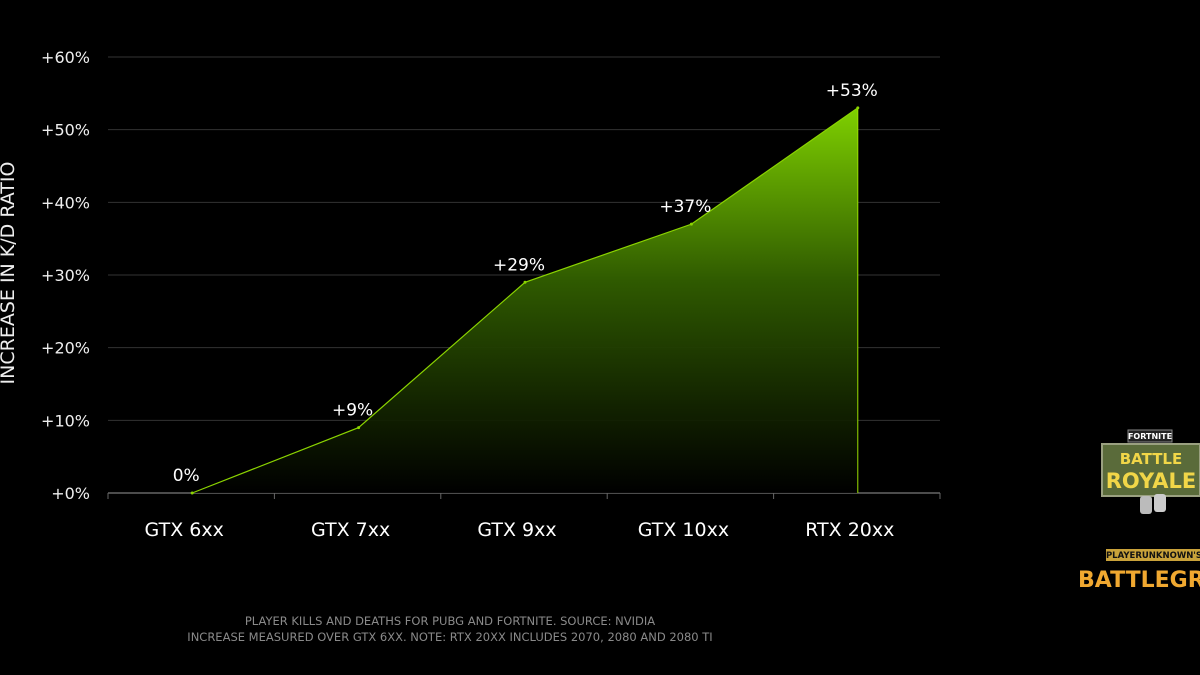  I want to click on x-tick-label: GTX 7xx, so click(350, 530).